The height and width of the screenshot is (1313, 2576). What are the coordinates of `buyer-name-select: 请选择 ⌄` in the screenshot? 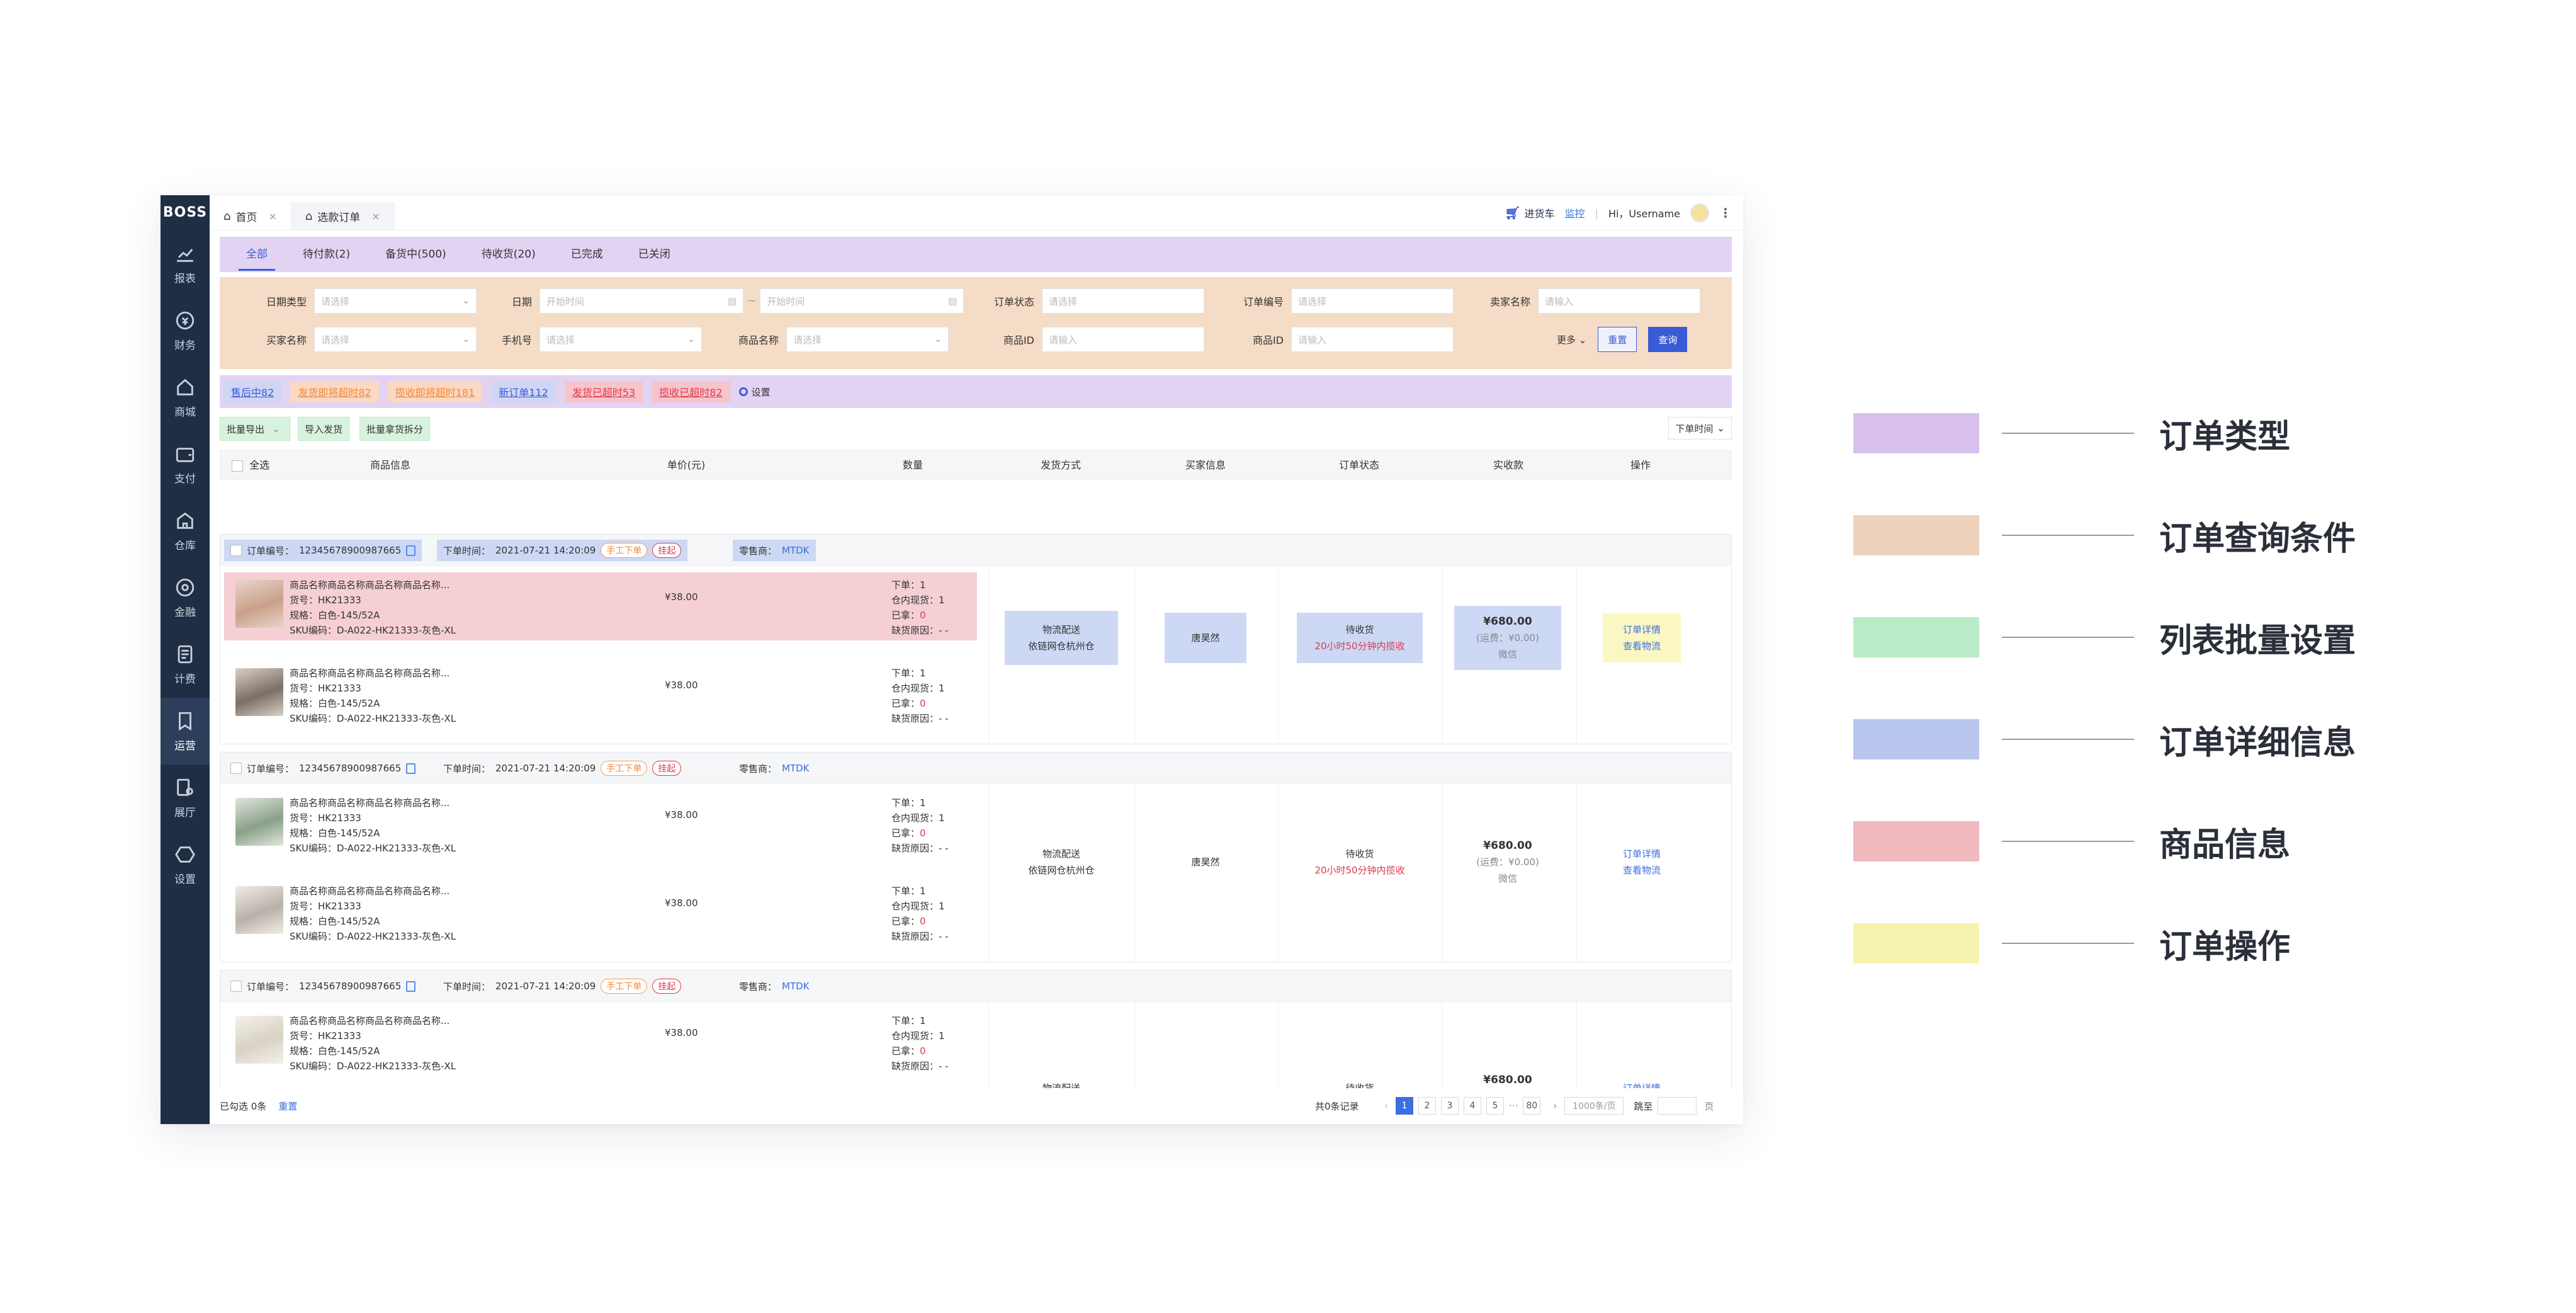 It's located at (395, 339).